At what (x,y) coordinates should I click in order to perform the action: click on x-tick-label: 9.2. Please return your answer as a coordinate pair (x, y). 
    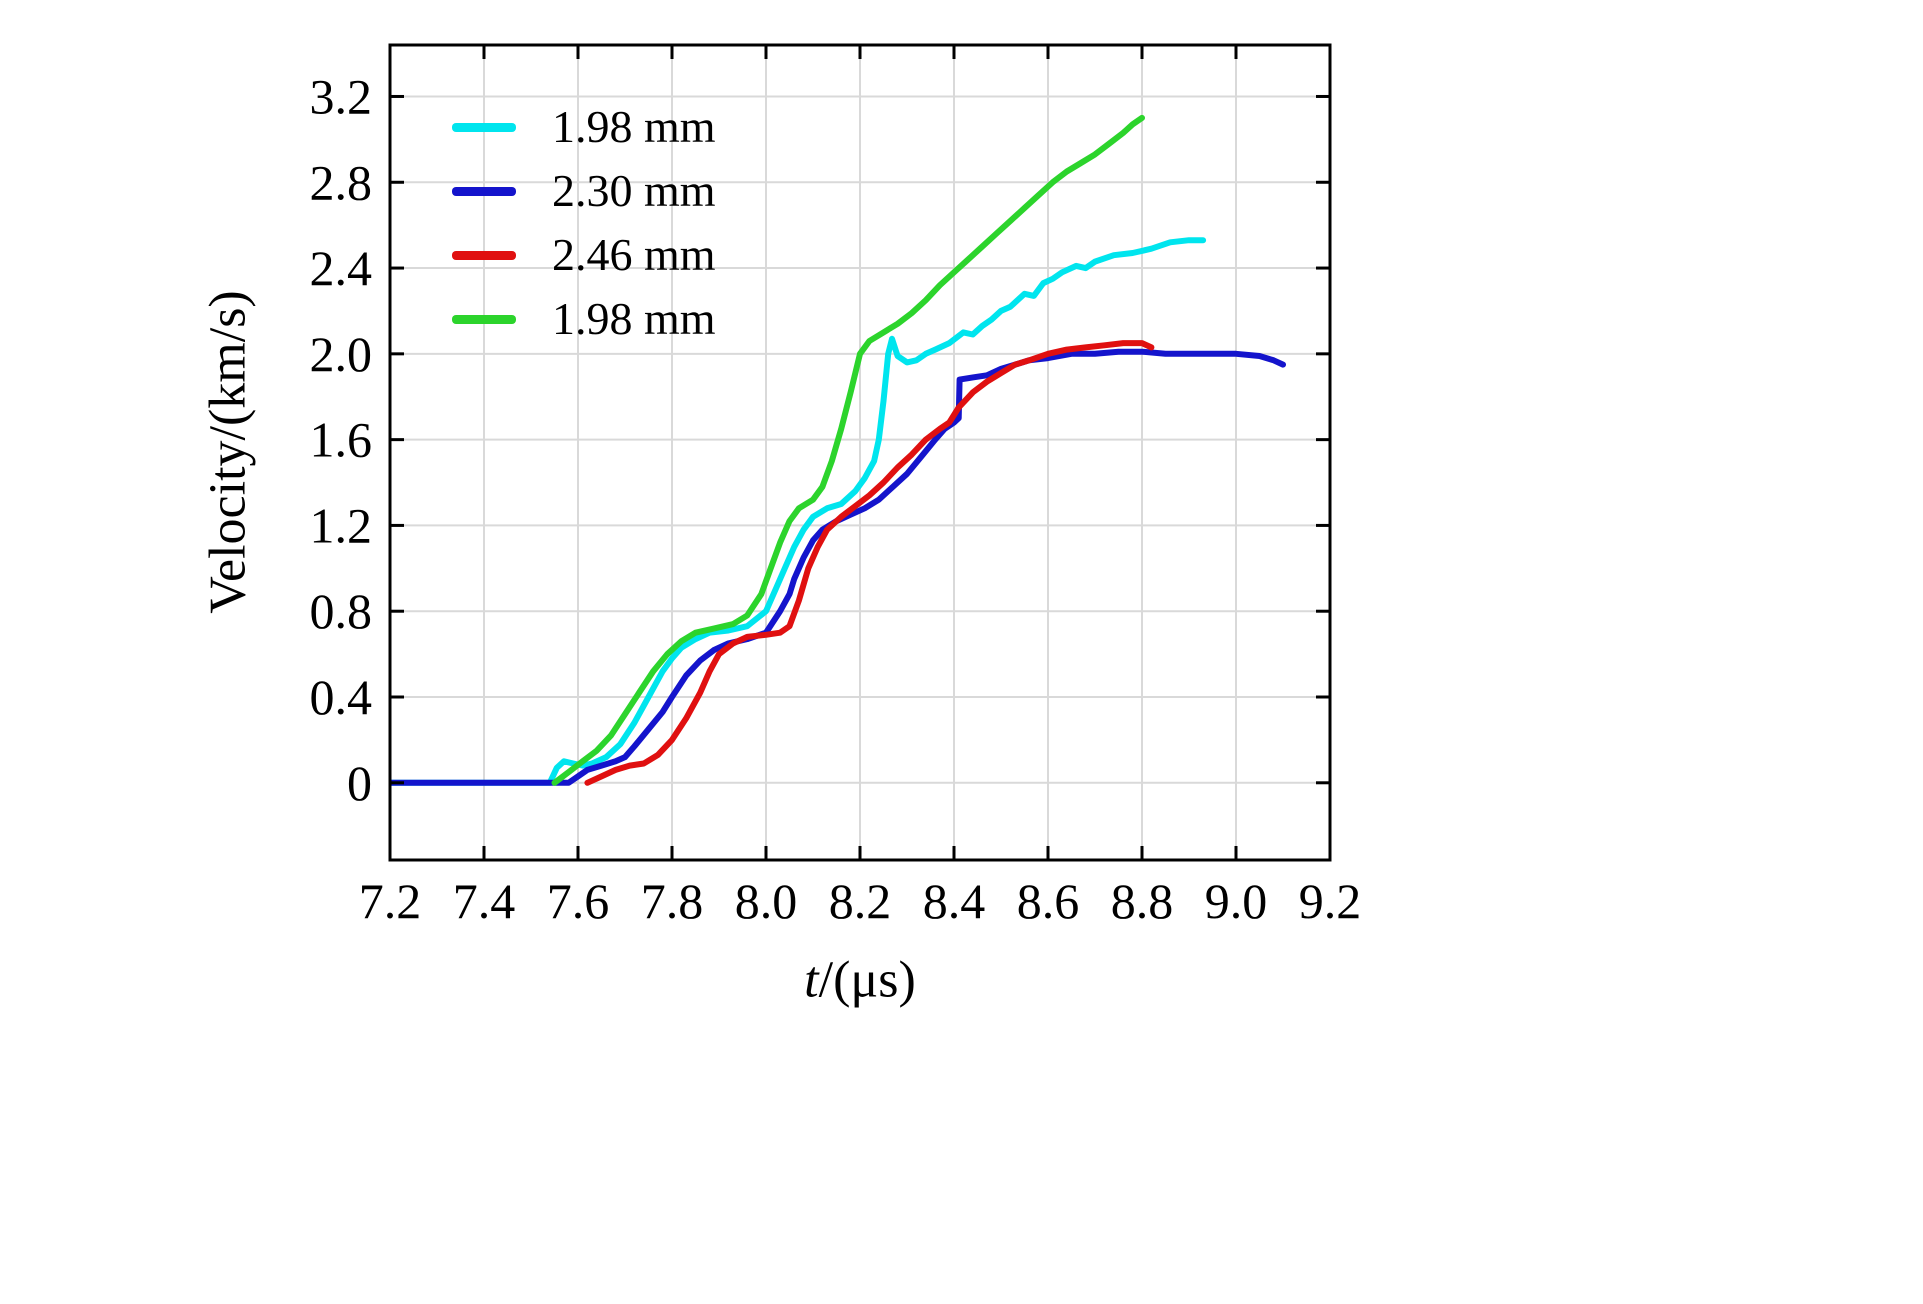
    Looking at the image, I should click on (1330, 901).